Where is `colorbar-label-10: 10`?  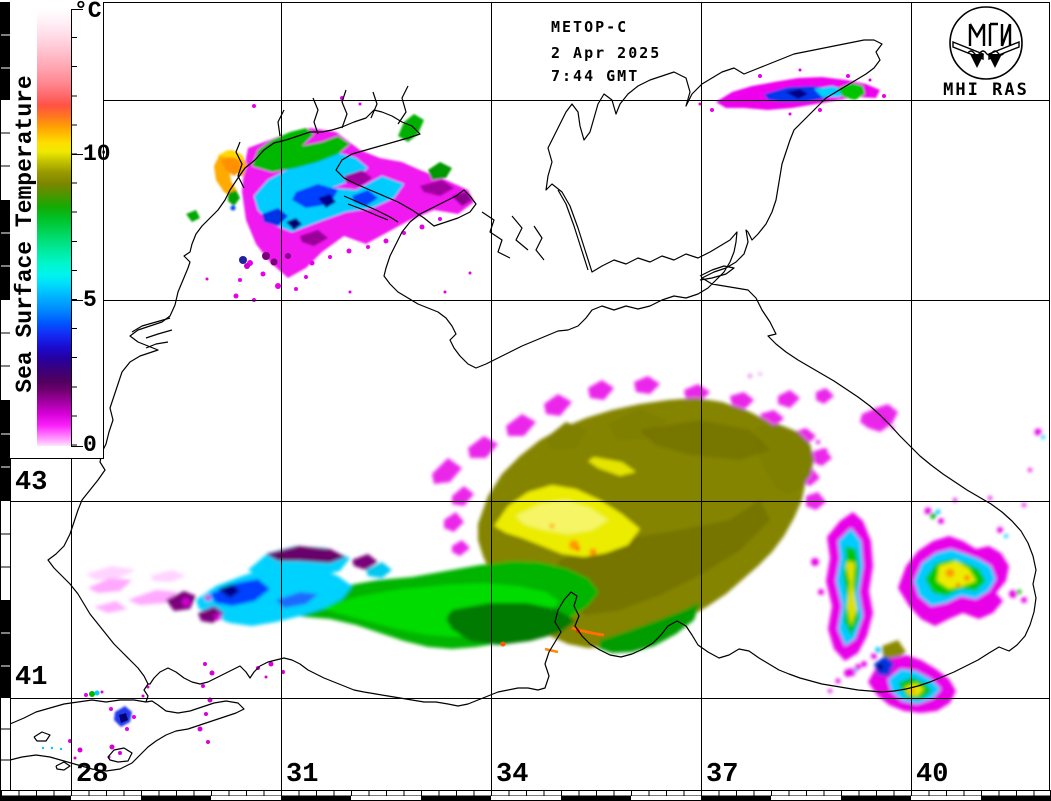
colorbar-label-10: 10 is located at coordinates (97, 154).